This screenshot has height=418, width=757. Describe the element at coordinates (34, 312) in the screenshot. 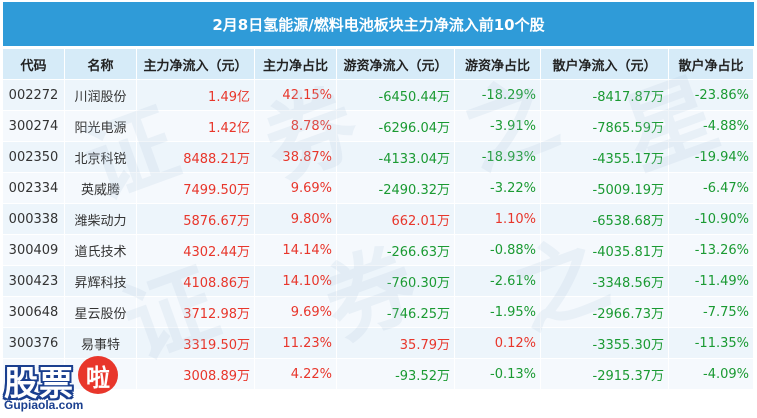

I see `cell-code: 300648` at that location.